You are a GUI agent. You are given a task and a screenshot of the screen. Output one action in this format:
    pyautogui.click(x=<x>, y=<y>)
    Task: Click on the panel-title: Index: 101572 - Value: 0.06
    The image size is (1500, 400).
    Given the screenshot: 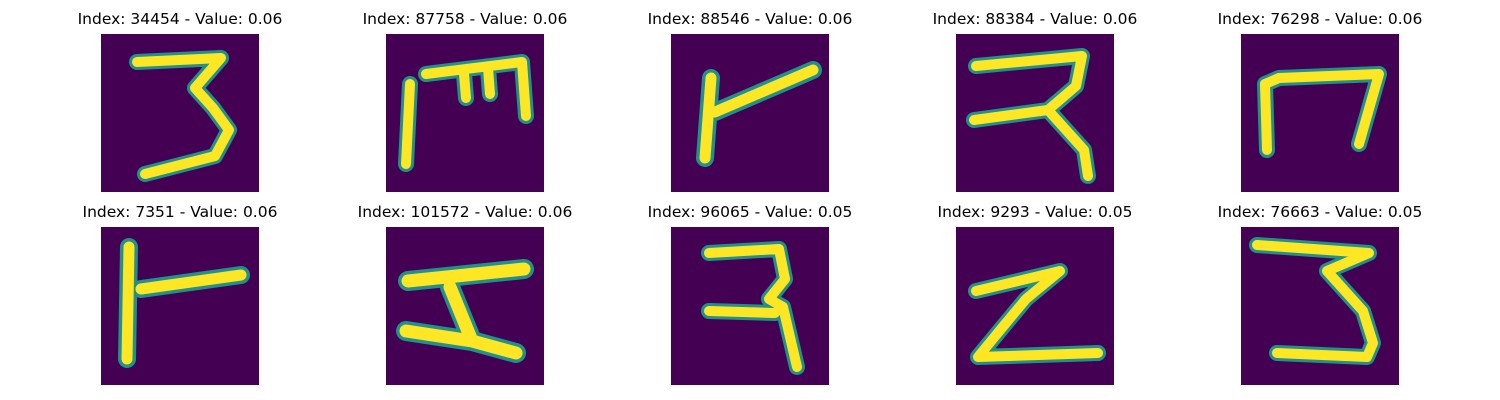 What is the action you would take?
    pyautogui.click(x=465, y=212)
    